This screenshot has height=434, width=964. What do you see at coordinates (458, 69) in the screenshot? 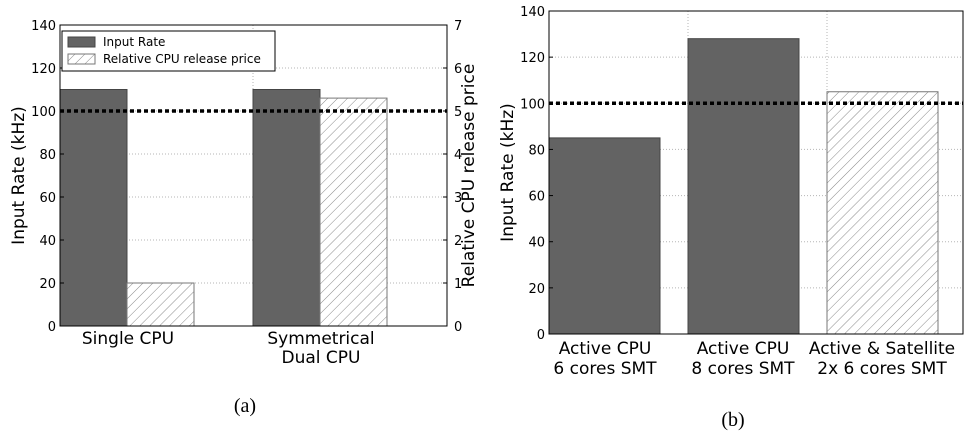
I see `y2-tick-label: 6` at bounding box center [458, 69].